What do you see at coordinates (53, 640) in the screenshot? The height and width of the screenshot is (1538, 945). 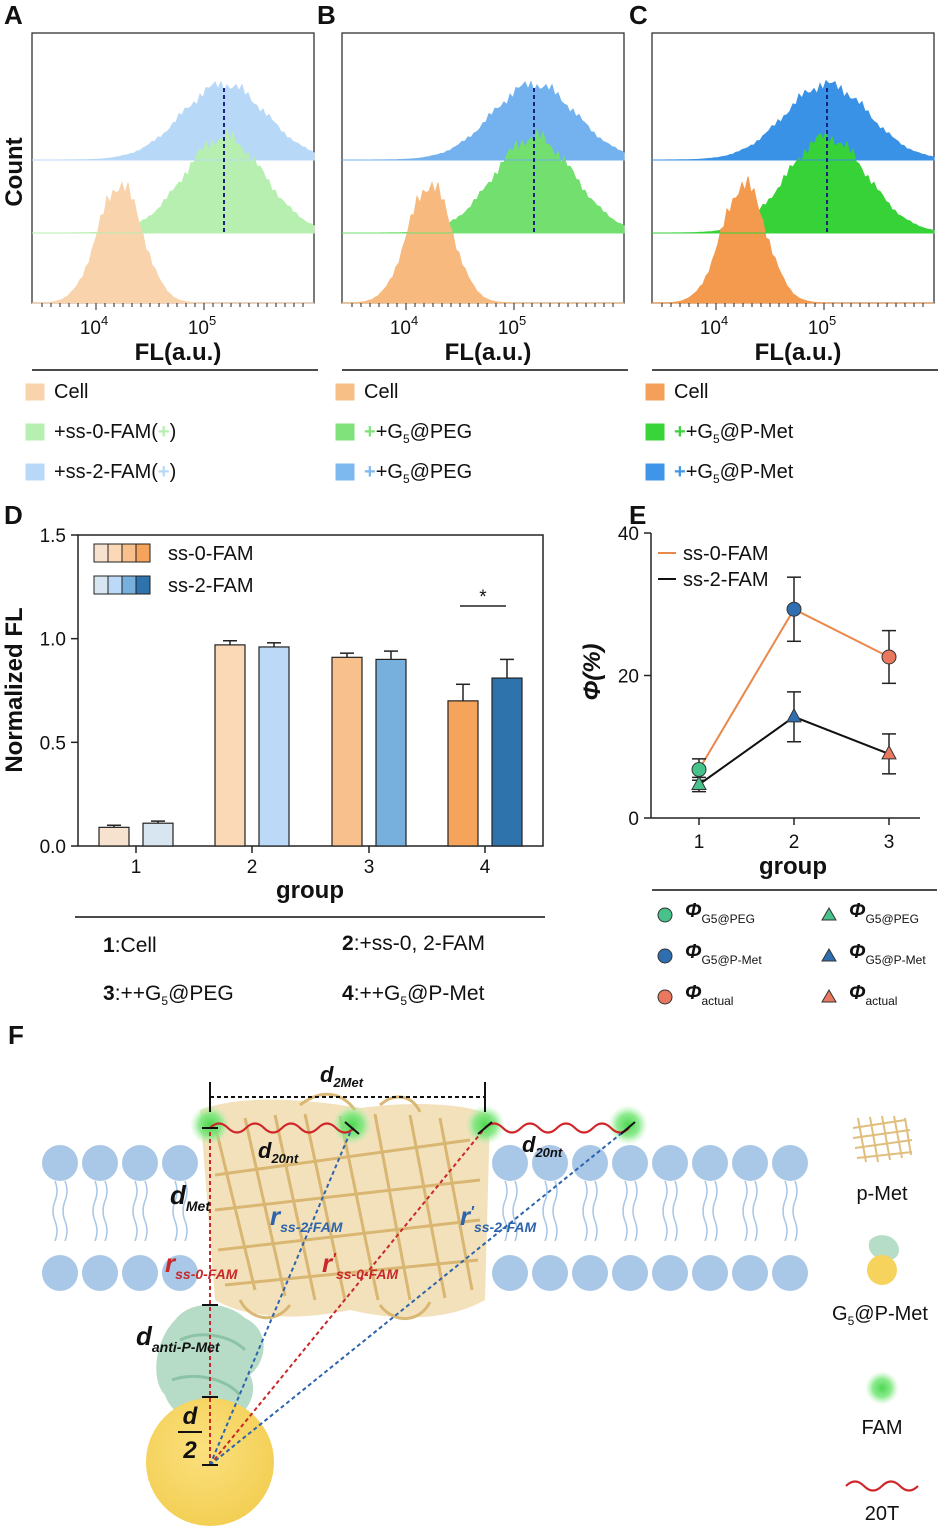 I see `y-tick-label: 1.0` at bounding box center [53, 640].